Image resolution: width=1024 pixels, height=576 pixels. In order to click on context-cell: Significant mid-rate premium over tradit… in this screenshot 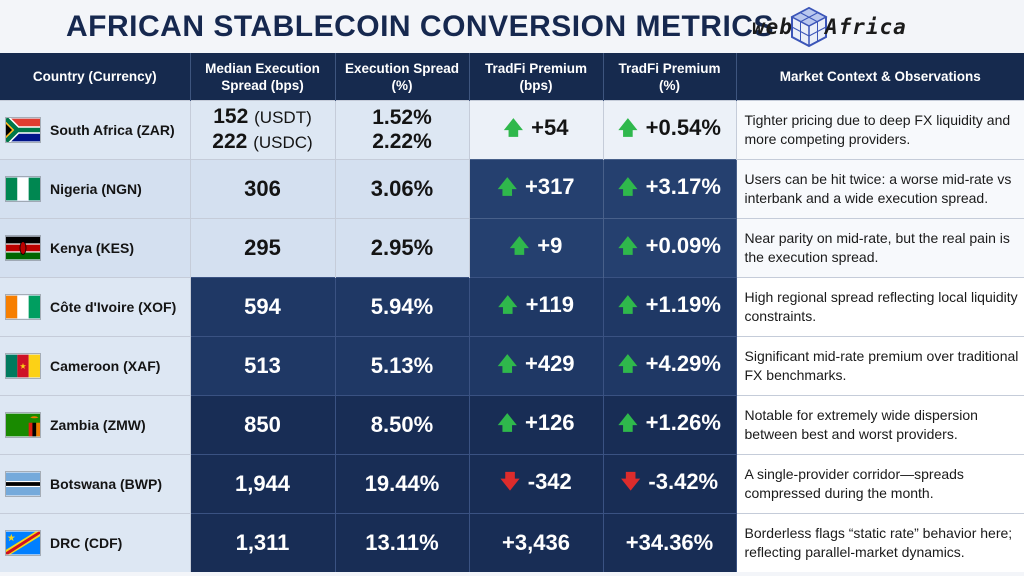, I will do `click(880, 366)`.